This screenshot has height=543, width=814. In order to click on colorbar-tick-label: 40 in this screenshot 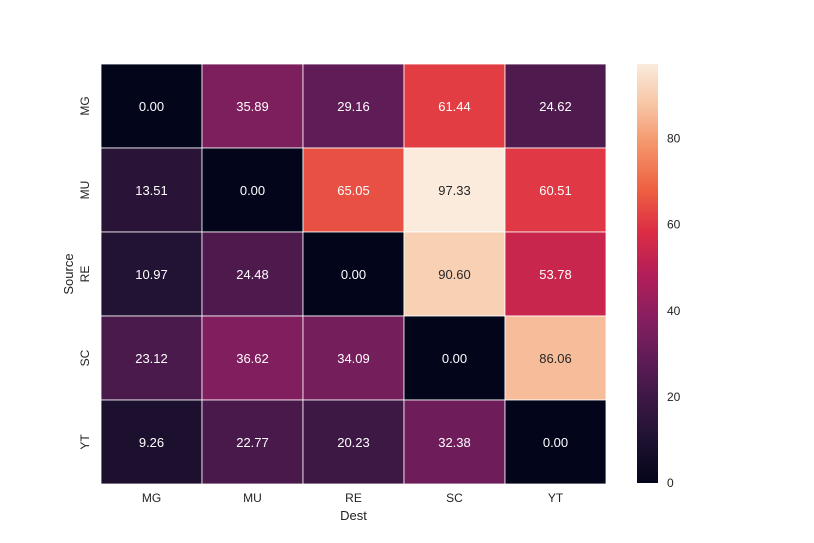, I will do `click(674, 311)`.